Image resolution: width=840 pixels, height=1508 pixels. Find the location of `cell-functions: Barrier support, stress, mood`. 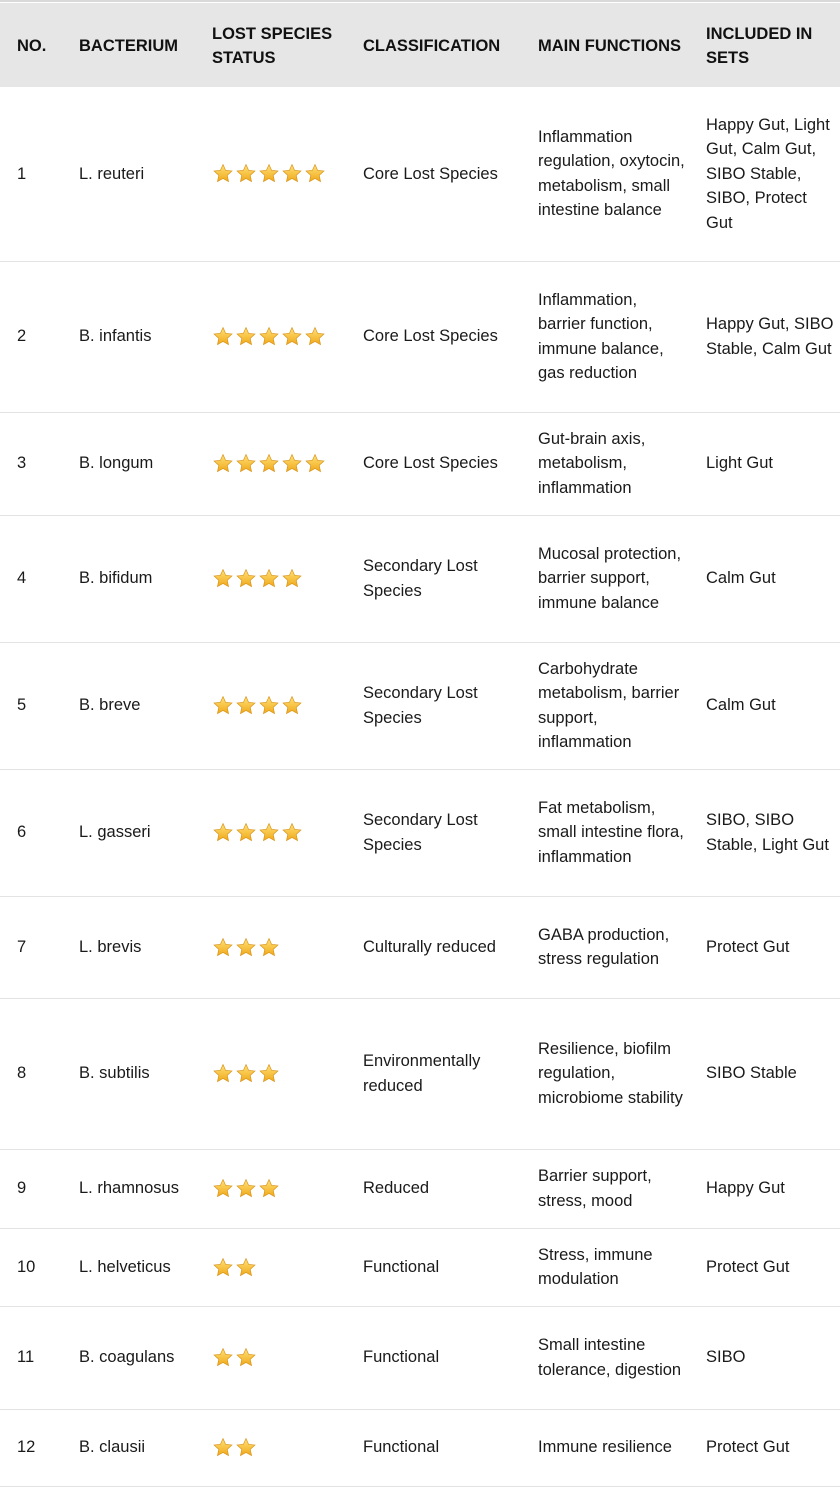

cell-functions: Barrier support, stress, mood is located at coordinates (605, 1189).